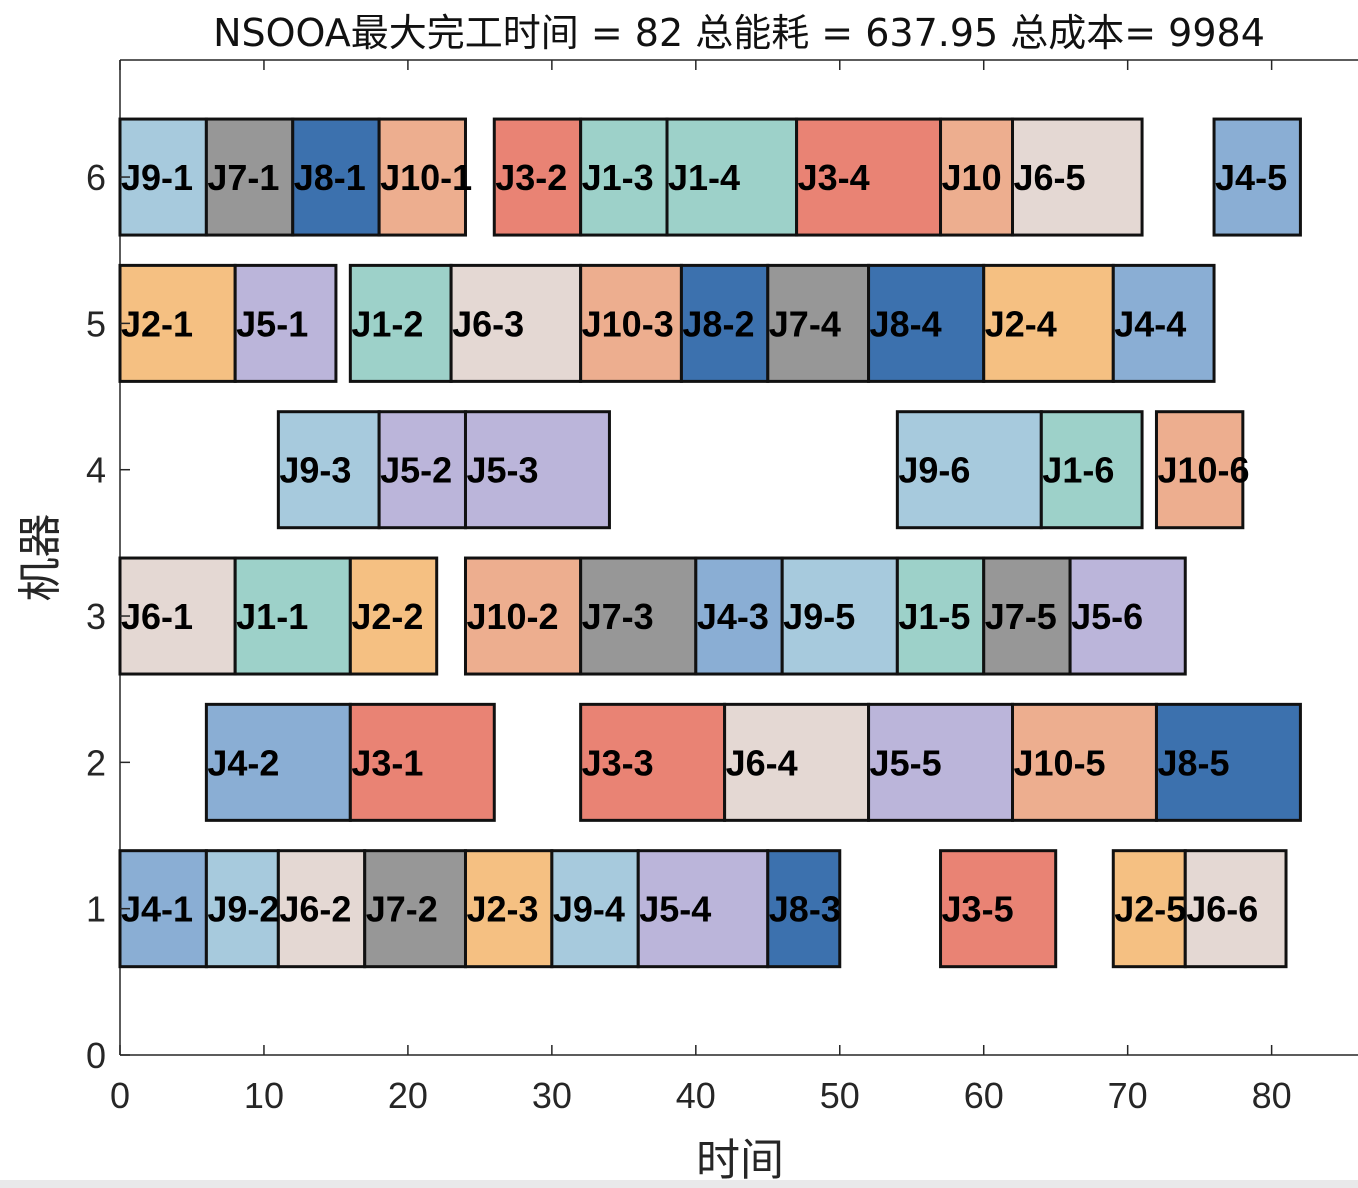 Image resolution: width=1358 pixels, height=1188 pixels. What do you see at coordinates (1021, 616) in the screenshot?
I see `task-label: J7-5` at bounding box center [1021, 616].